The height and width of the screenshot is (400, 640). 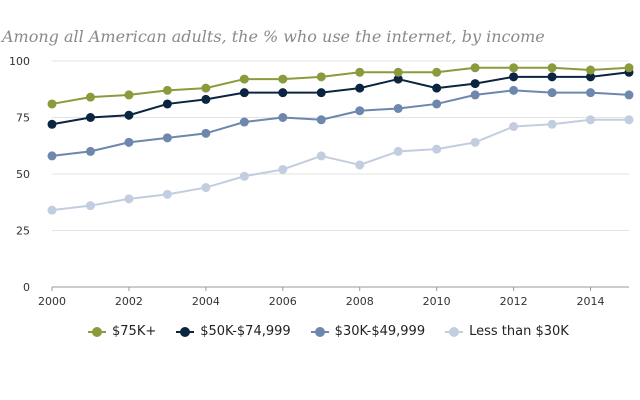 What do you see at coordinates (206, 301) in the screenshot?
I see `x-tick-label: 2004` at bounding box center [206, 301].